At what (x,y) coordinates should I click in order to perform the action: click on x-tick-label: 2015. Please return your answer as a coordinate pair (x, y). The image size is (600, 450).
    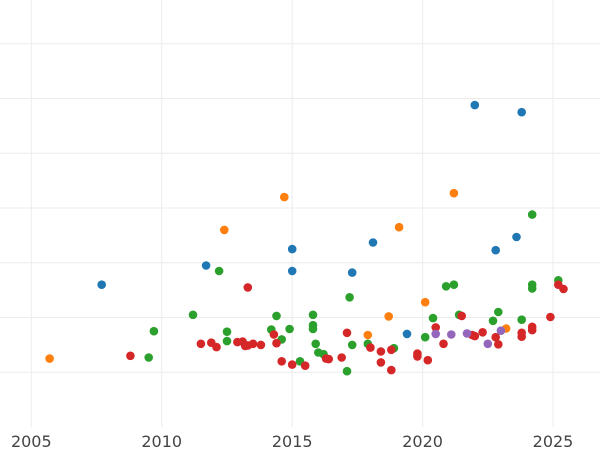
    Looking at the image, I should click on (292, 441).